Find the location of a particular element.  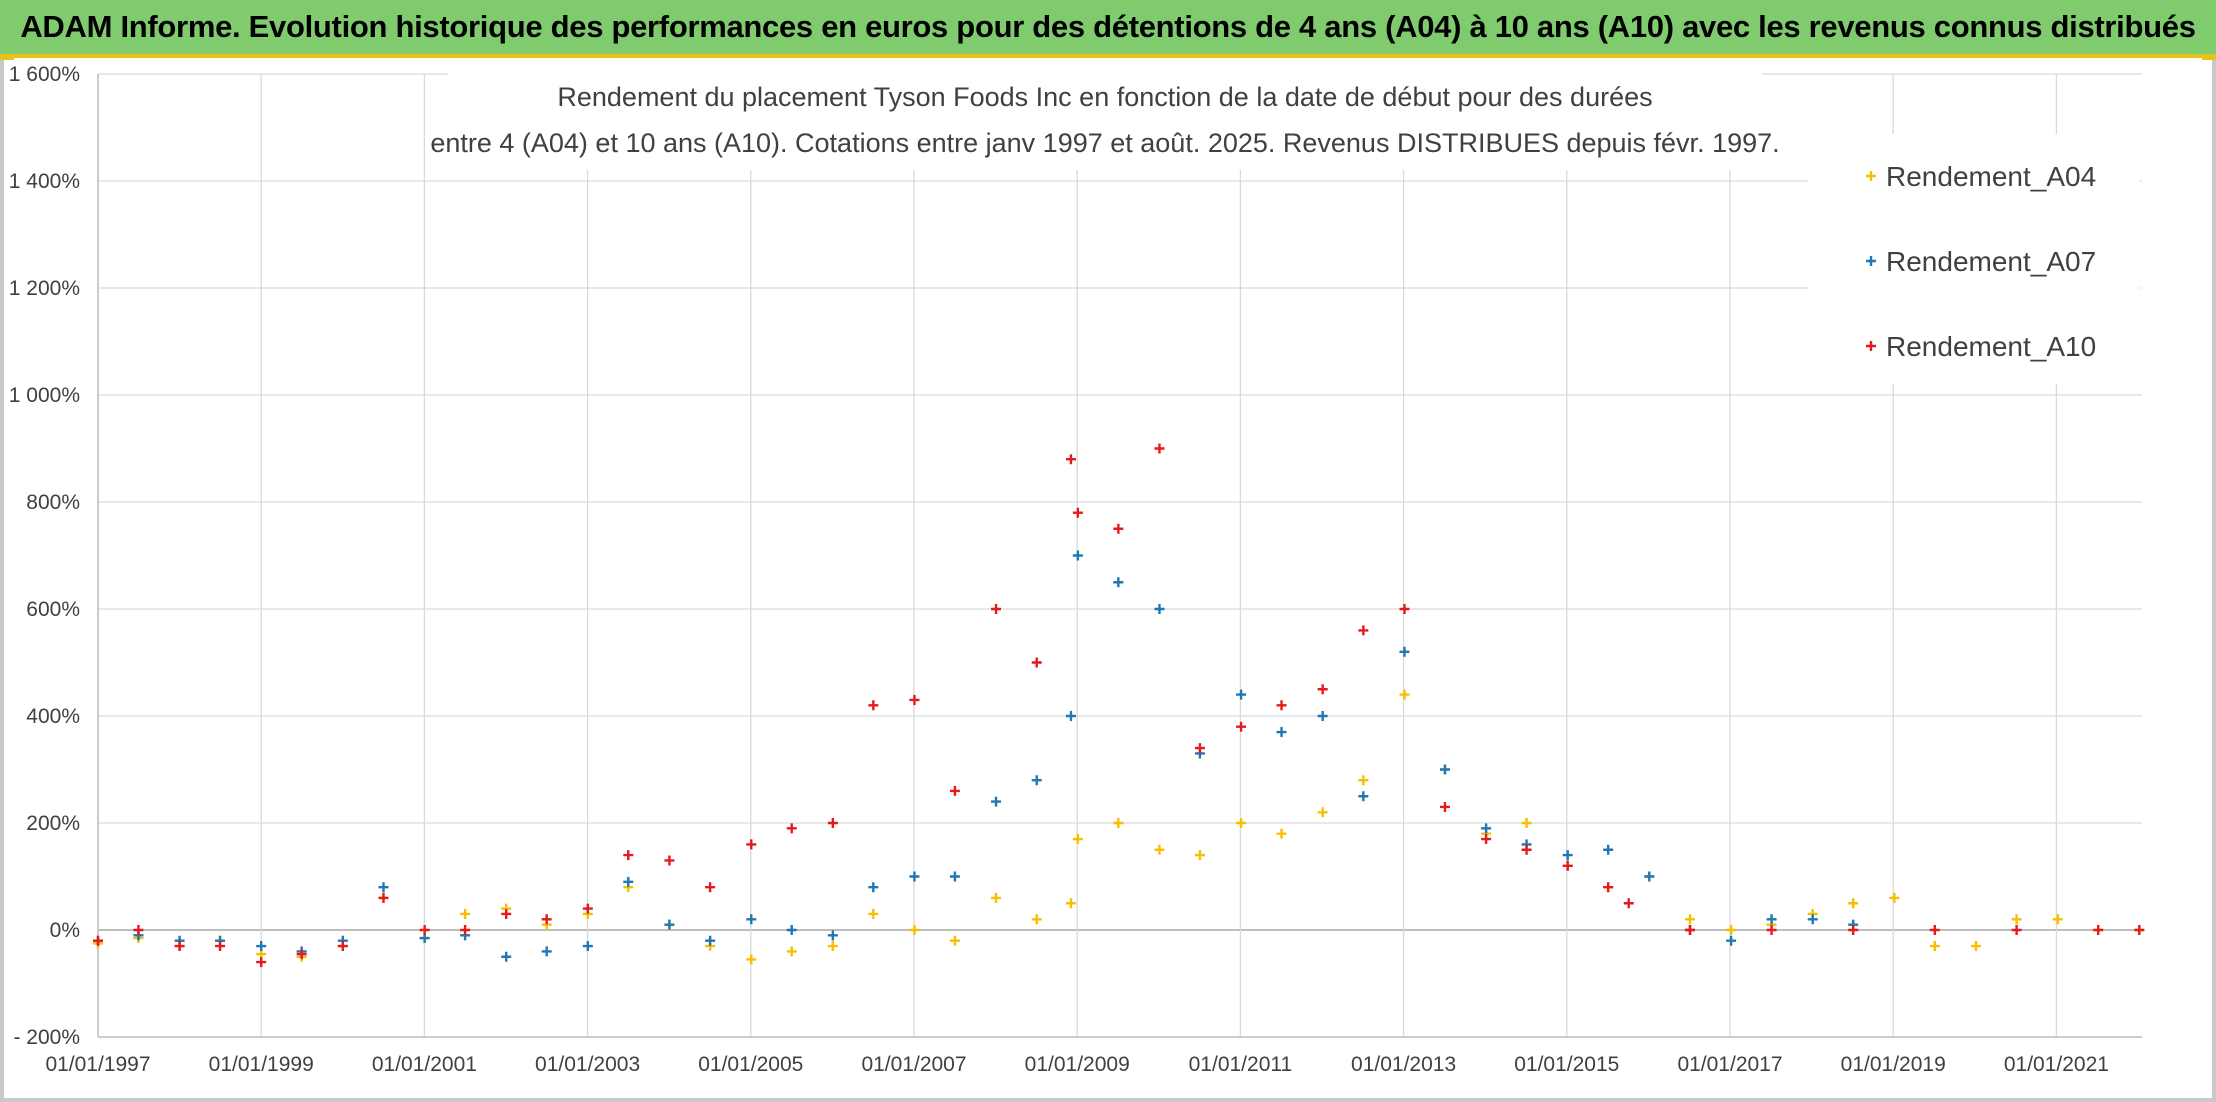

y-tick-label: 600% is located at coordinates (53, 609).